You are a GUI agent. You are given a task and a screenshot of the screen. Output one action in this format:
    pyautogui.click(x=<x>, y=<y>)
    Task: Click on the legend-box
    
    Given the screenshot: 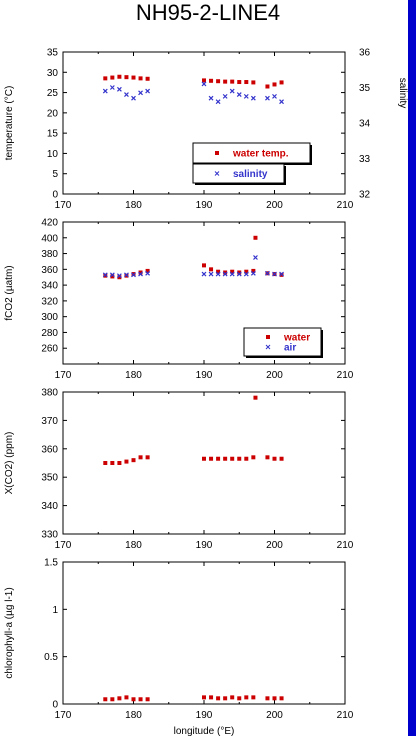 What is the action you would take?
    pyautogui.click(x=251, y=153)
    